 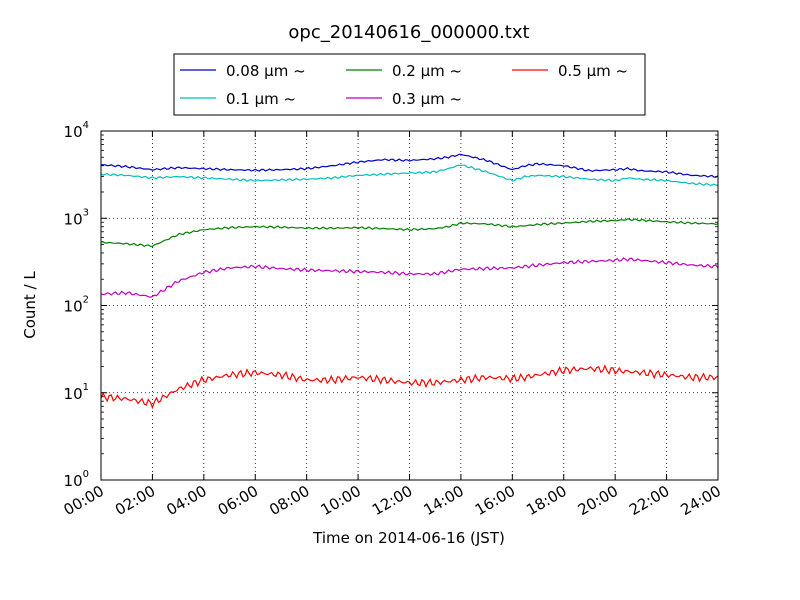 I want to click on x-tick-label: 02:00, so click(x=135, y=500).